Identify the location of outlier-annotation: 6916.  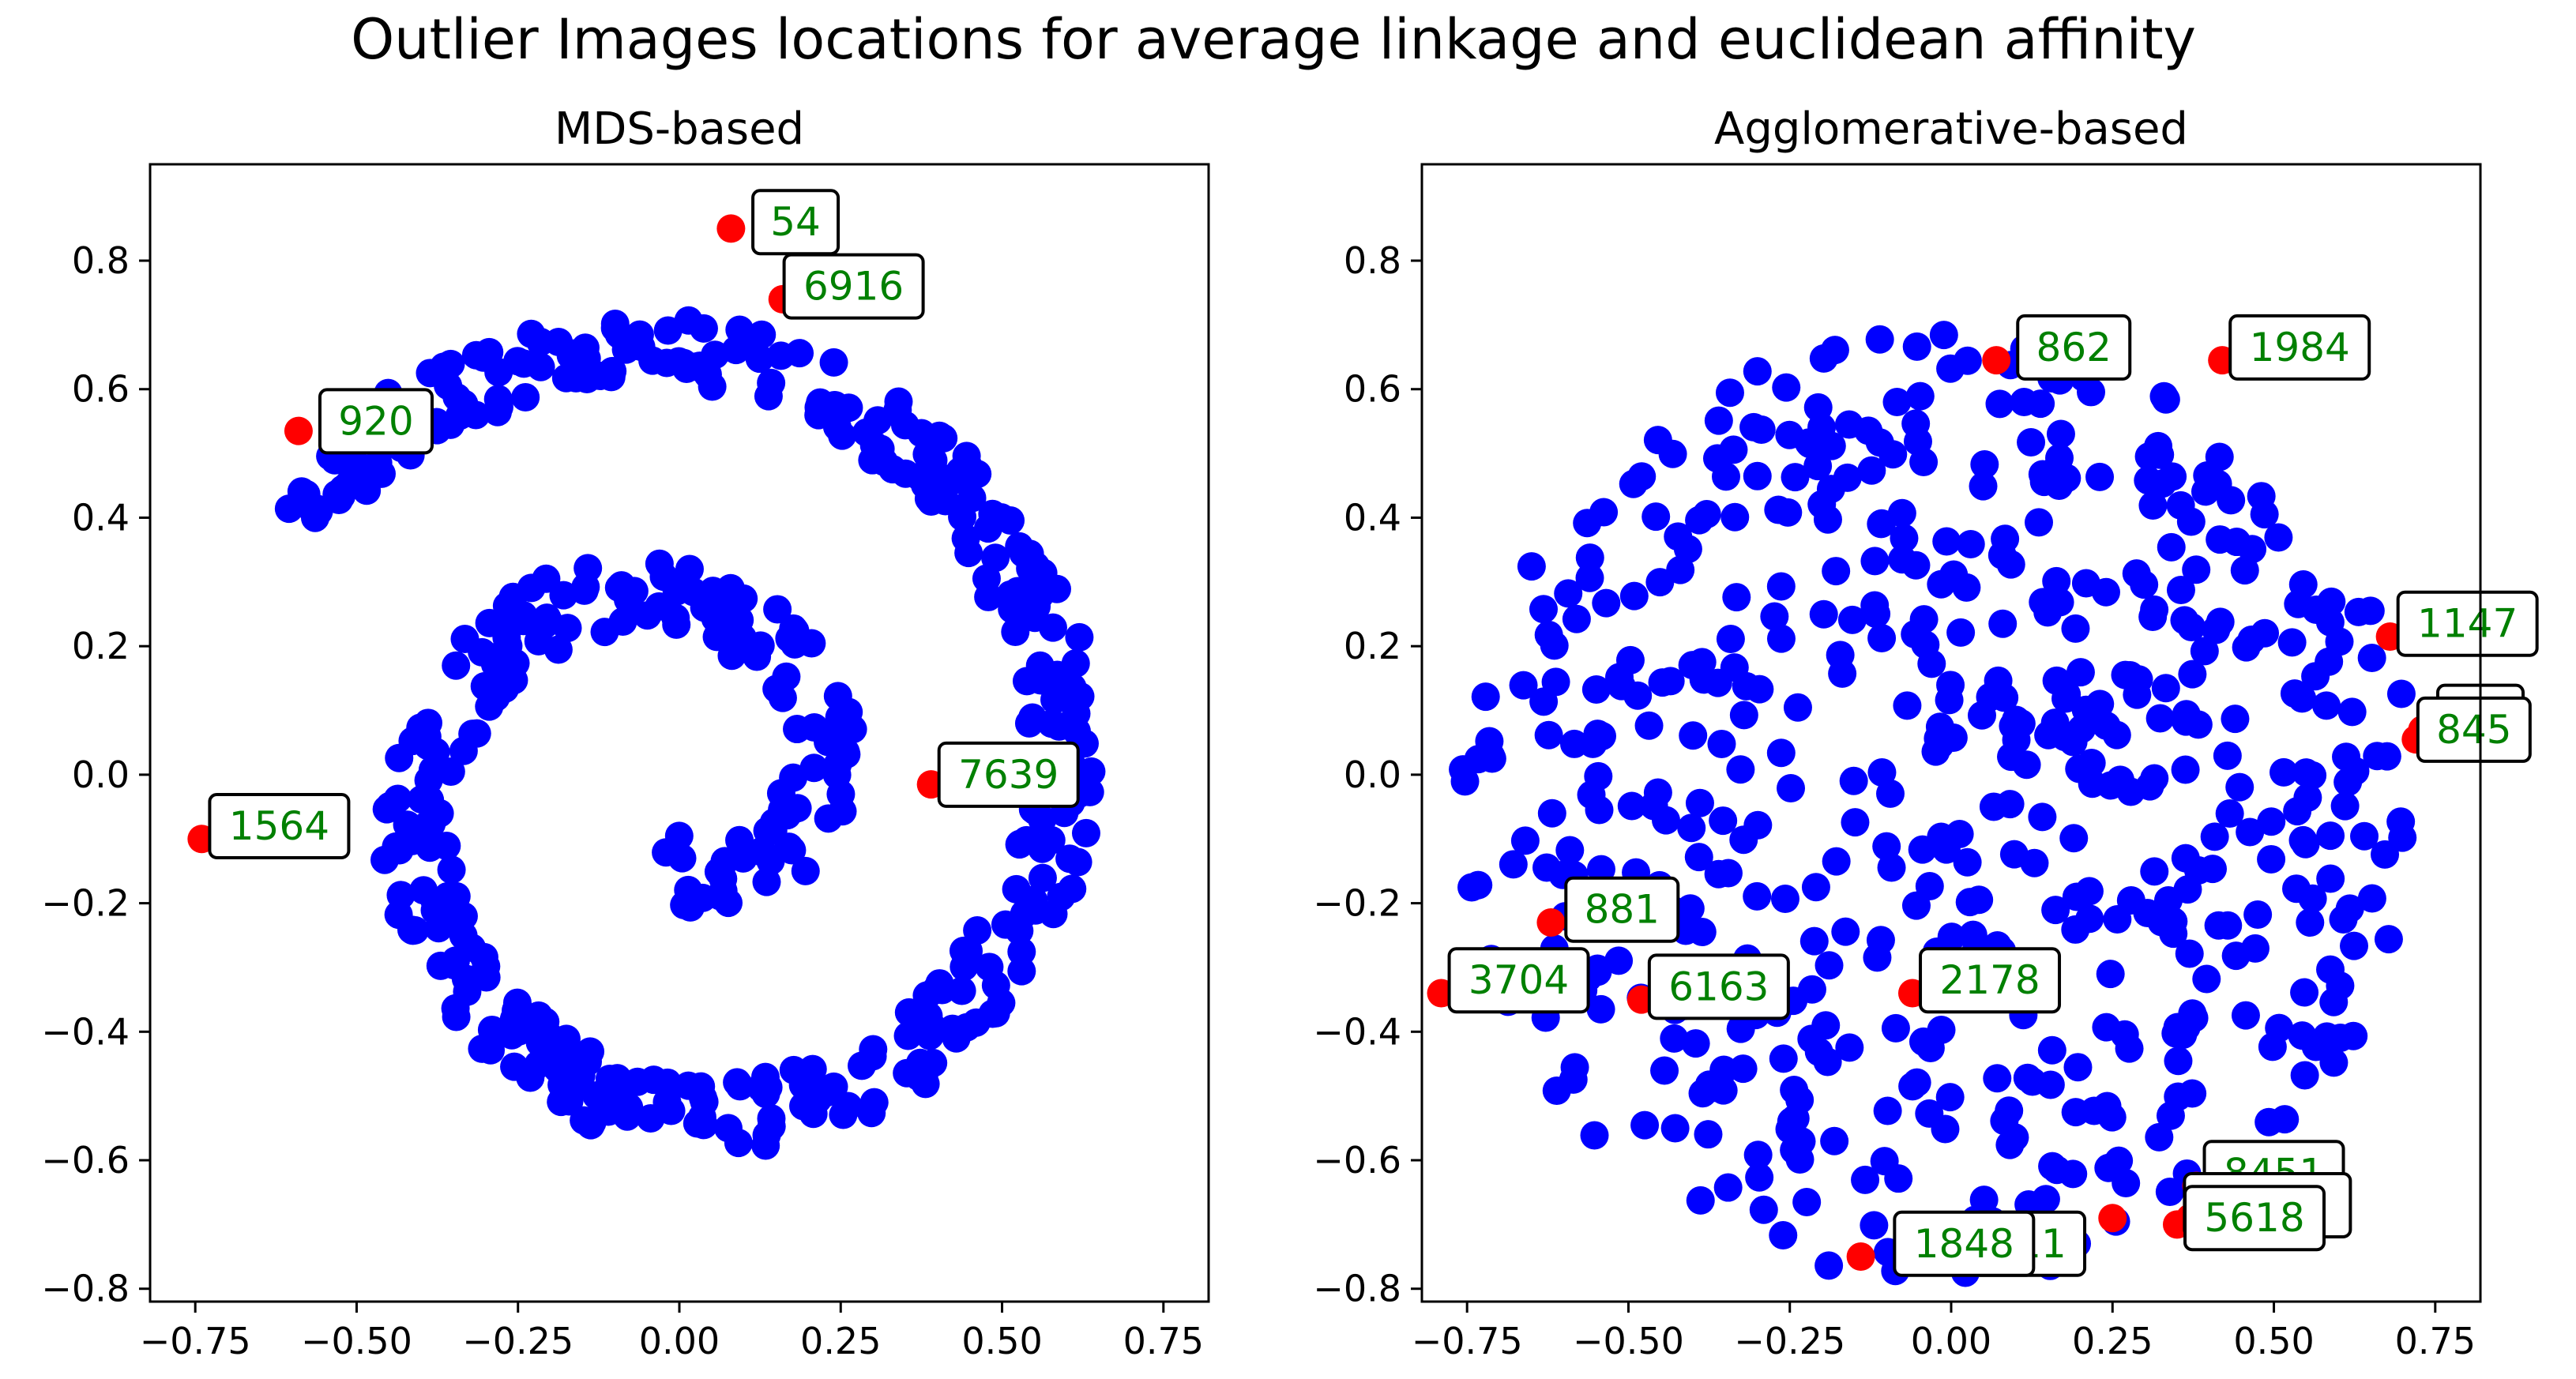
(854, 286).